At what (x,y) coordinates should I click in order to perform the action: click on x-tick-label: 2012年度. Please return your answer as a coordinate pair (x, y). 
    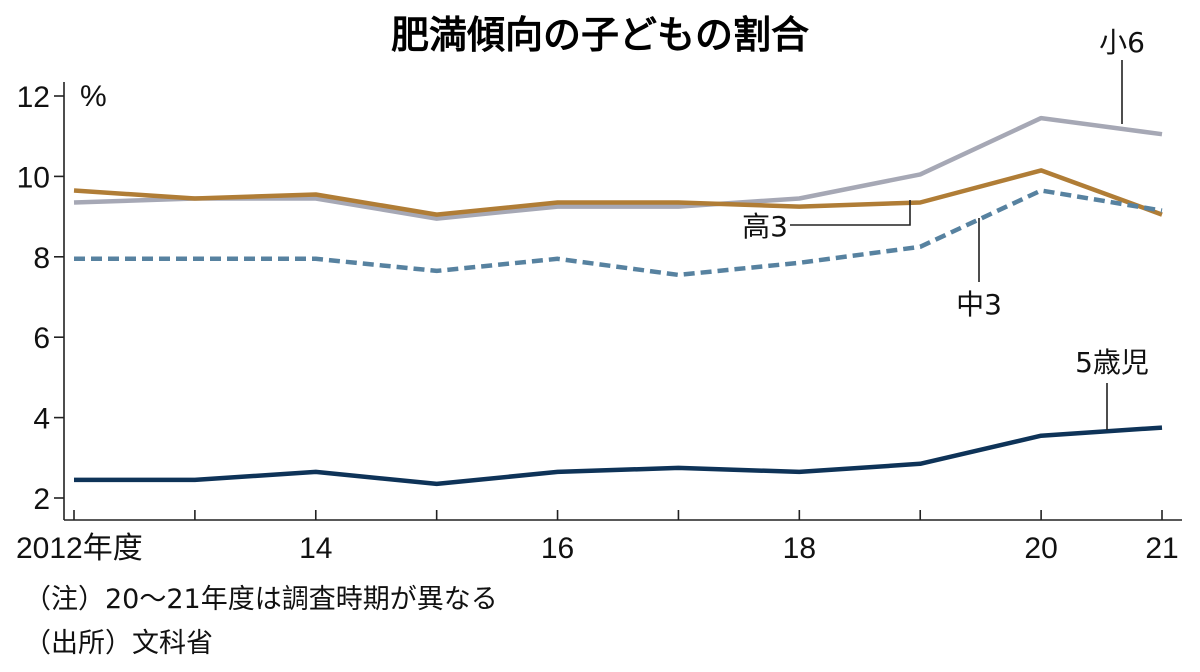
    Looking at the image, I should click on (79, 548).